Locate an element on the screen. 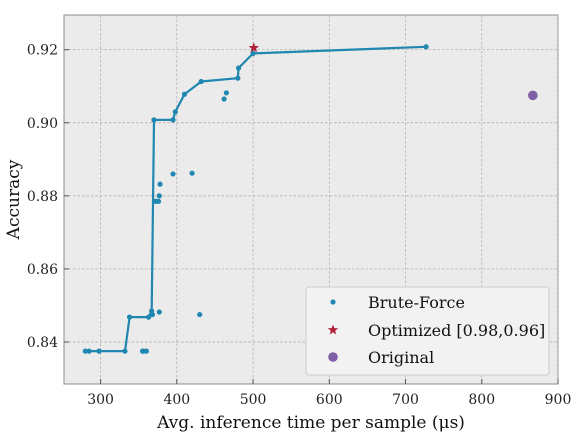  x-tick-label: 600 is located at coordinates (329, 400).